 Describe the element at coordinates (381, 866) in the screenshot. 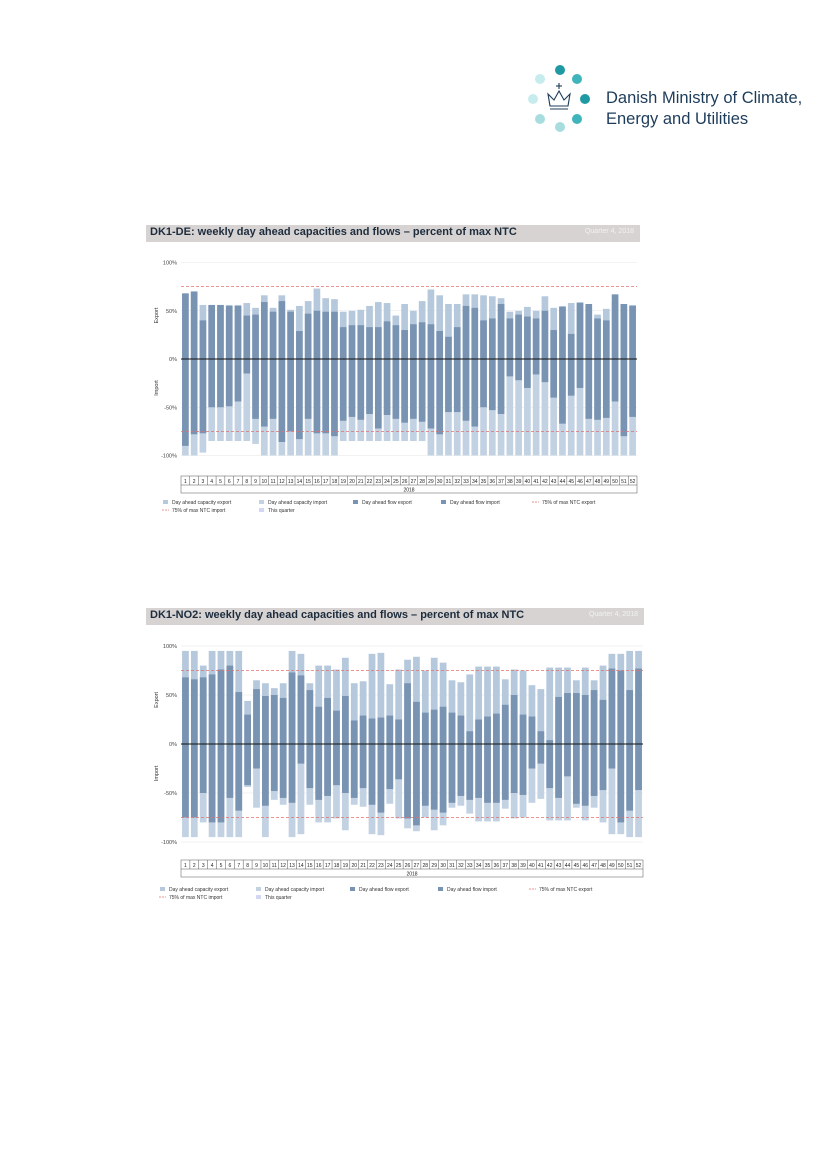

I see `x-tick-label: 23` at that location.